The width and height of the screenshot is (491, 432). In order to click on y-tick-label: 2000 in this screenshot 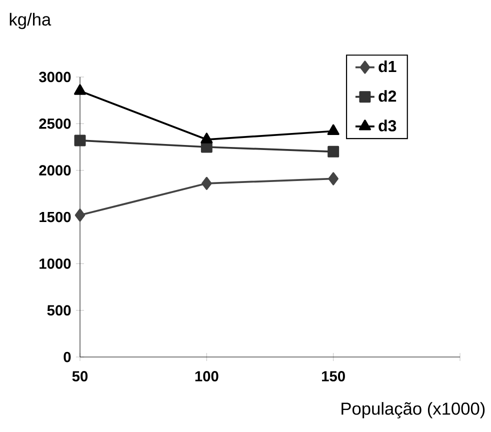, I will do `click(55, 170)`.